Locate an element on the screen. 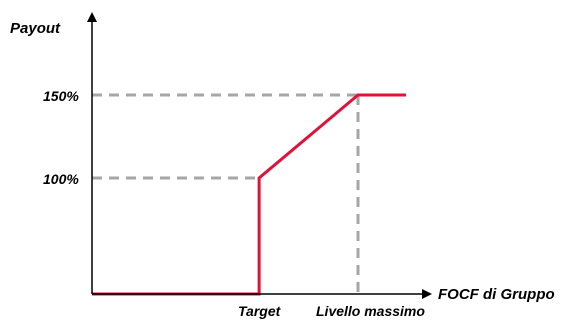  y-tick-label-150: 150% is located at coordinates (61, 96).